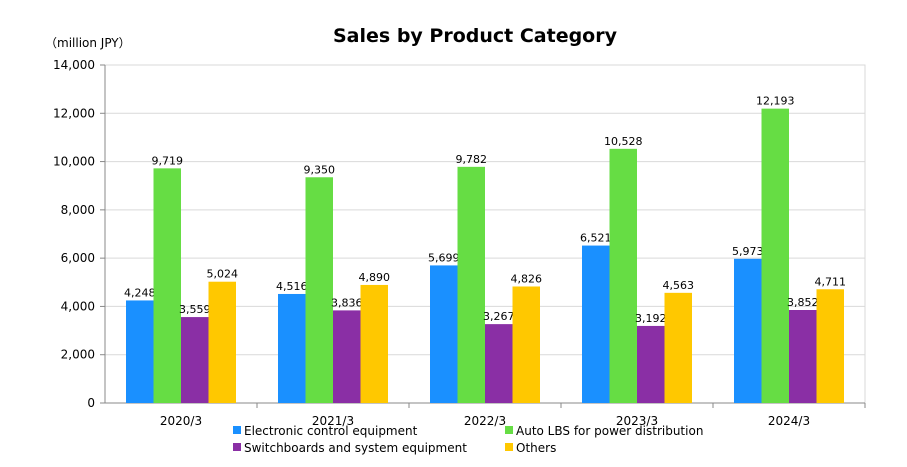 The image size is (907, 467). Describe the element at coordinates (347, 302) in the screenshot. I see `data-label: 3,836` at that location.